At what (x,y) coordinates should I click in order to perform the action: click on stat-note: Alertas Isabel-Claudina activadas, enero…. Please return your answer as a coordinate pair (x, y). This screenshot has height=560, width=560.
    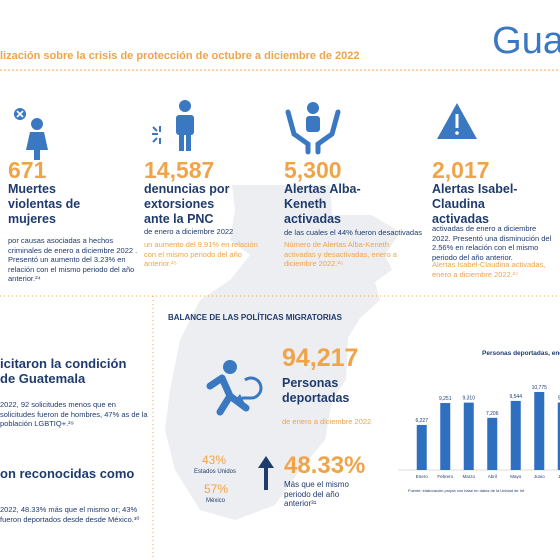
    Looking at the image, I should click on (489, 269).